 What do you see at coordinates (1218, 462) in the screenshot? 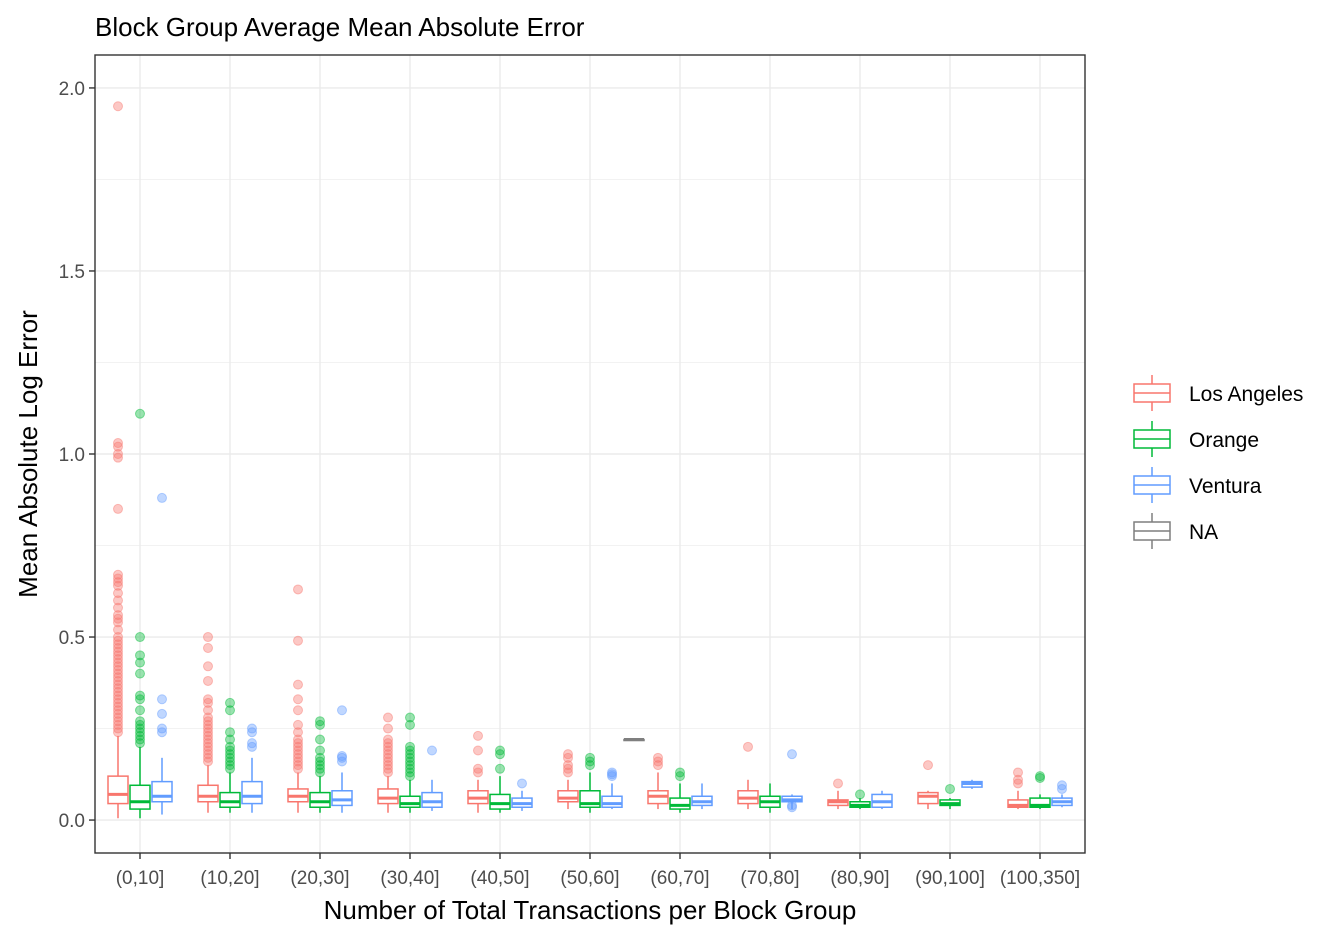
I see `legend: Los Angeles Orange Ventura NA` at bounding box center [1218, 462].